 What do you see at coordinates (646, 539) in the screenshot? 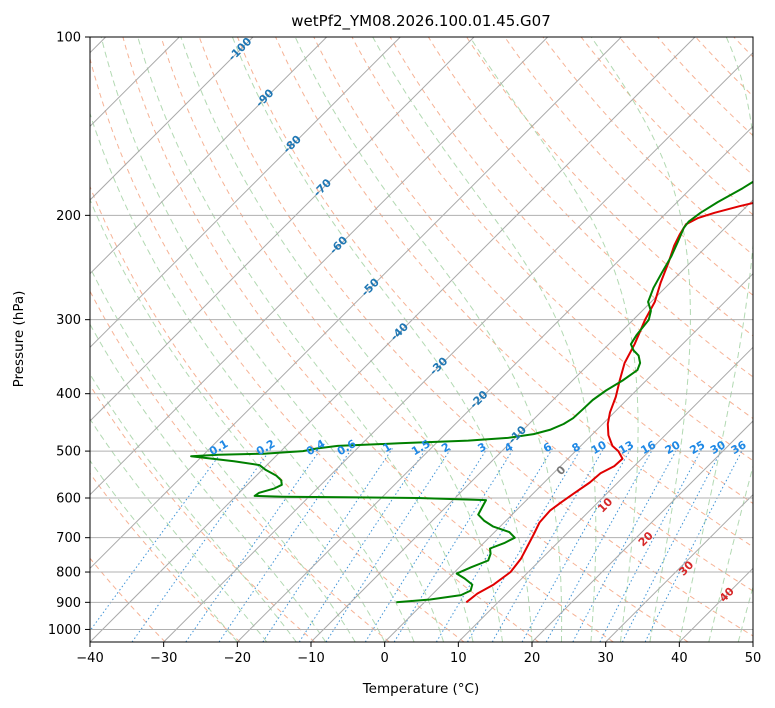
I see `moist-adiabat-label: 20` at bounding box center [646, 539].